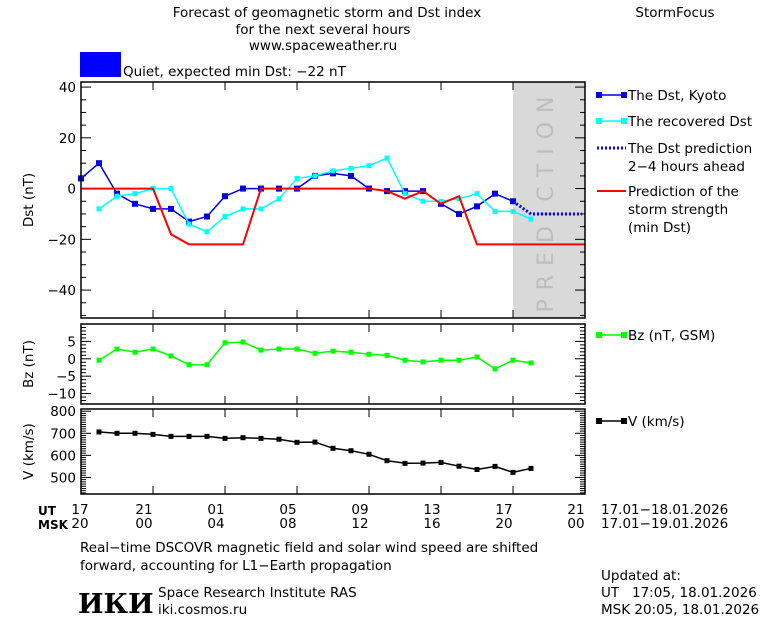  Describe the element at coordinates (674, 13) in the screenshot. I see `brand-name: StormFocus` at that location.